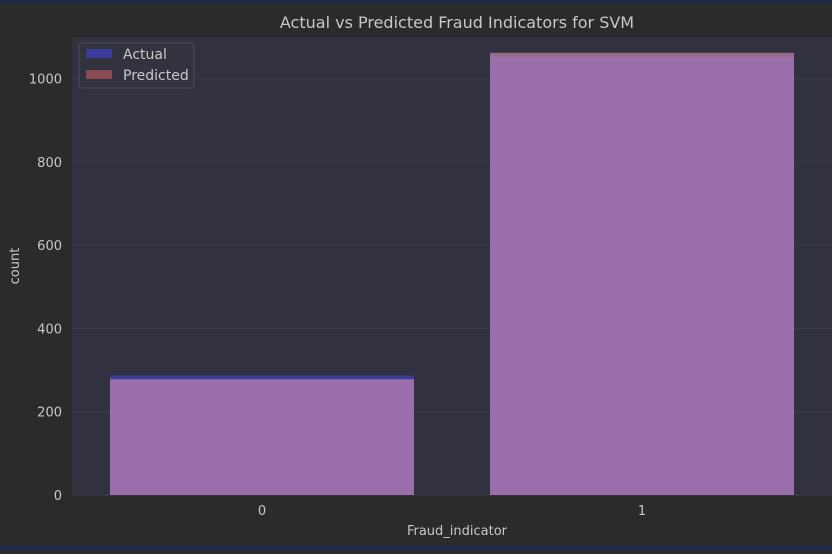 Image resolution: width=832 pixels, height=554 pixels. What do you see at coordinates (262, 511) in the screenshot?
I see `x-tick-label: 0` at bounding box center [262, 511].